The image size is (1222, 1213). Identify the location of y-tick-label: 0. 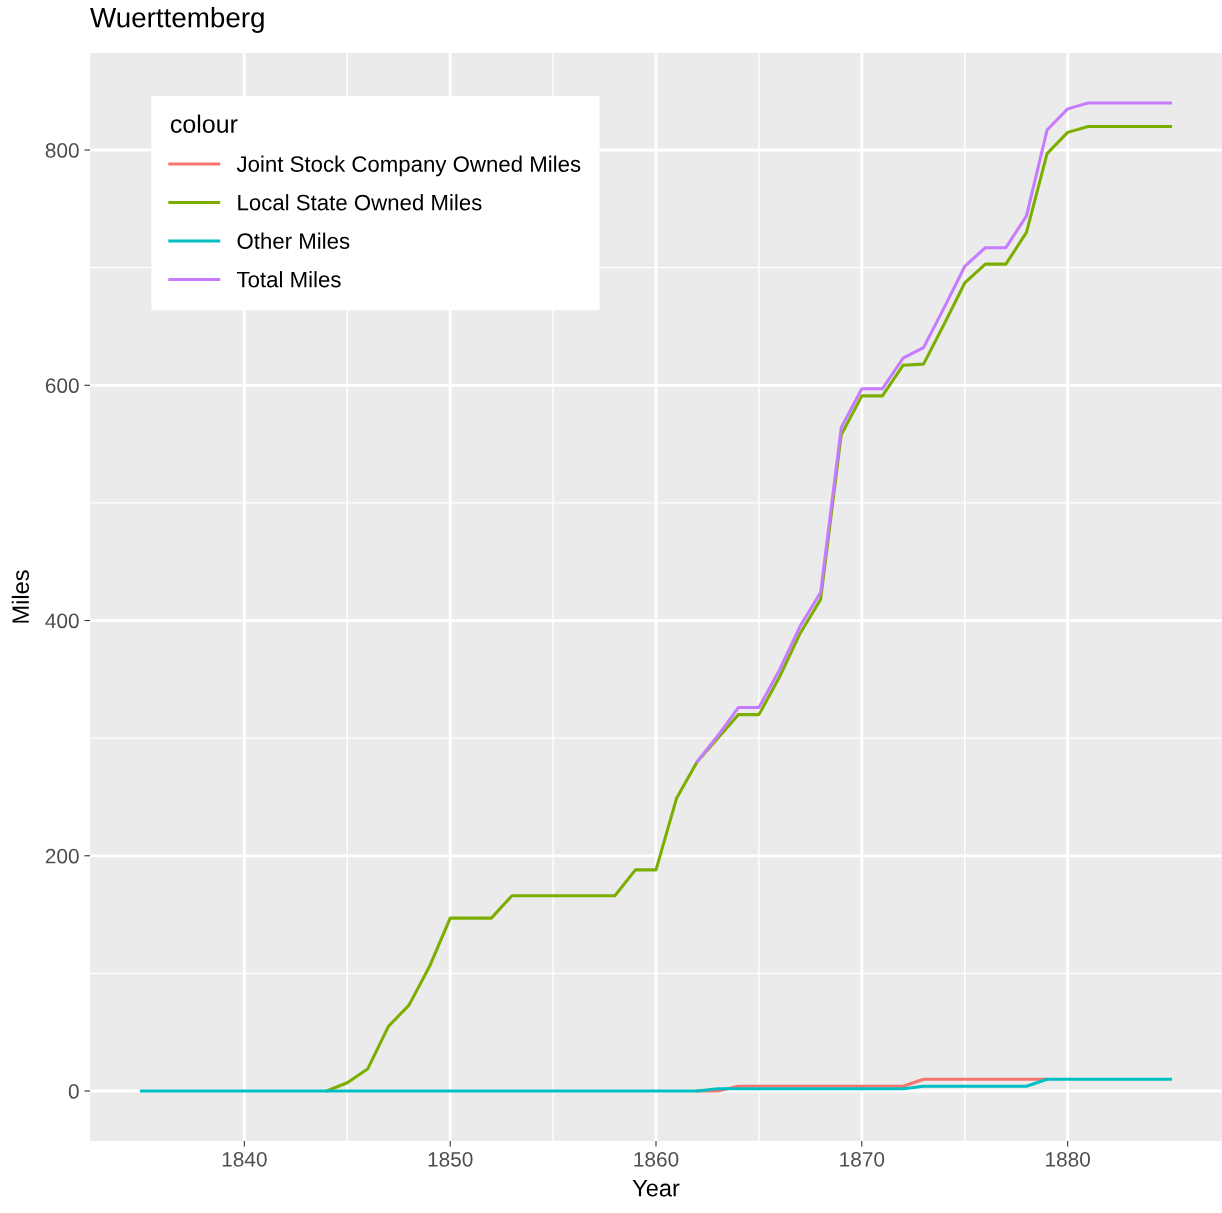
(73, 1091).